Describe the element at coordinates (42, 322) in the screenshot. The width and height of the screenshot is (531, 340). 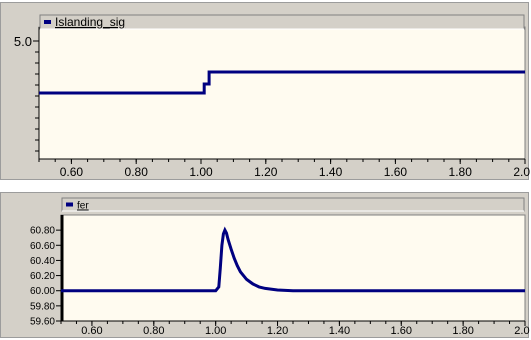
I see `y-tick-label: 59.60` at that location.